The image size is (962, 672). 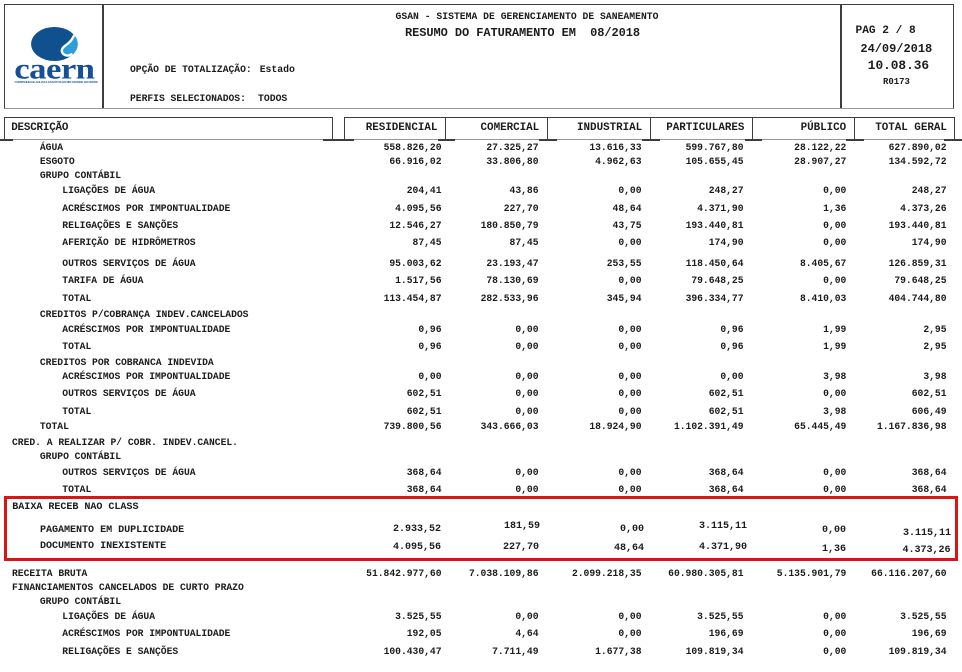 What do you see at coordinates (54, 69) in the screenshot?
I see `svg-text: caern` at bounding box center [54, 69].